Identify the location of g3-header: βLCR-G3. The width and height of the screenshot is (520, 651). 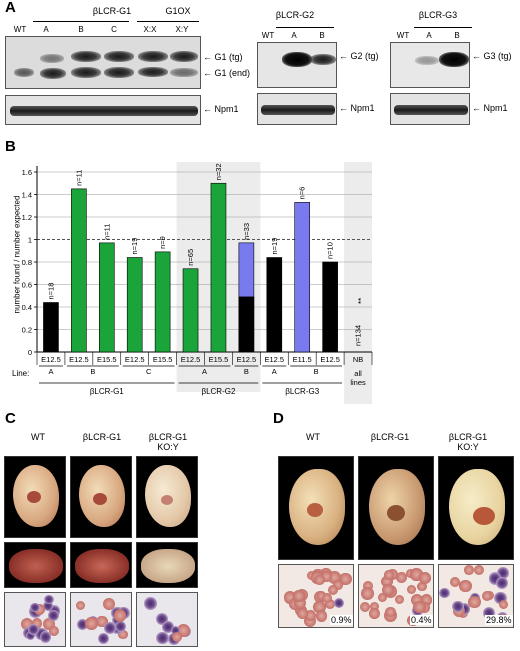
(438, 15).